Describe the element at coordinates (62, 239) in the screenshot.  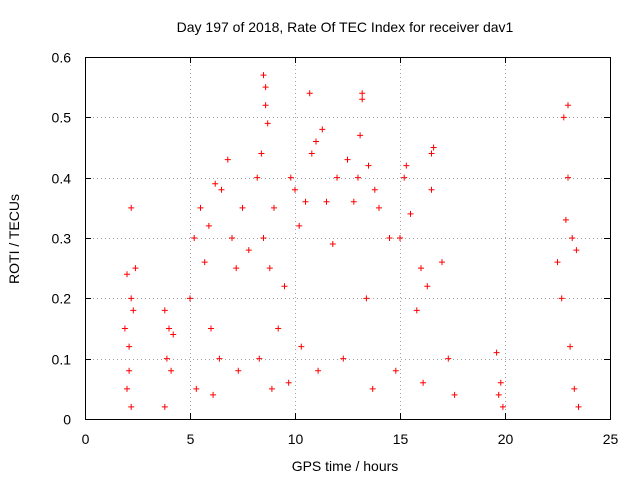
I see `y-tick-labels: 0 0.1 0.2 0.3 0.4 0.5 0.6` at that location.